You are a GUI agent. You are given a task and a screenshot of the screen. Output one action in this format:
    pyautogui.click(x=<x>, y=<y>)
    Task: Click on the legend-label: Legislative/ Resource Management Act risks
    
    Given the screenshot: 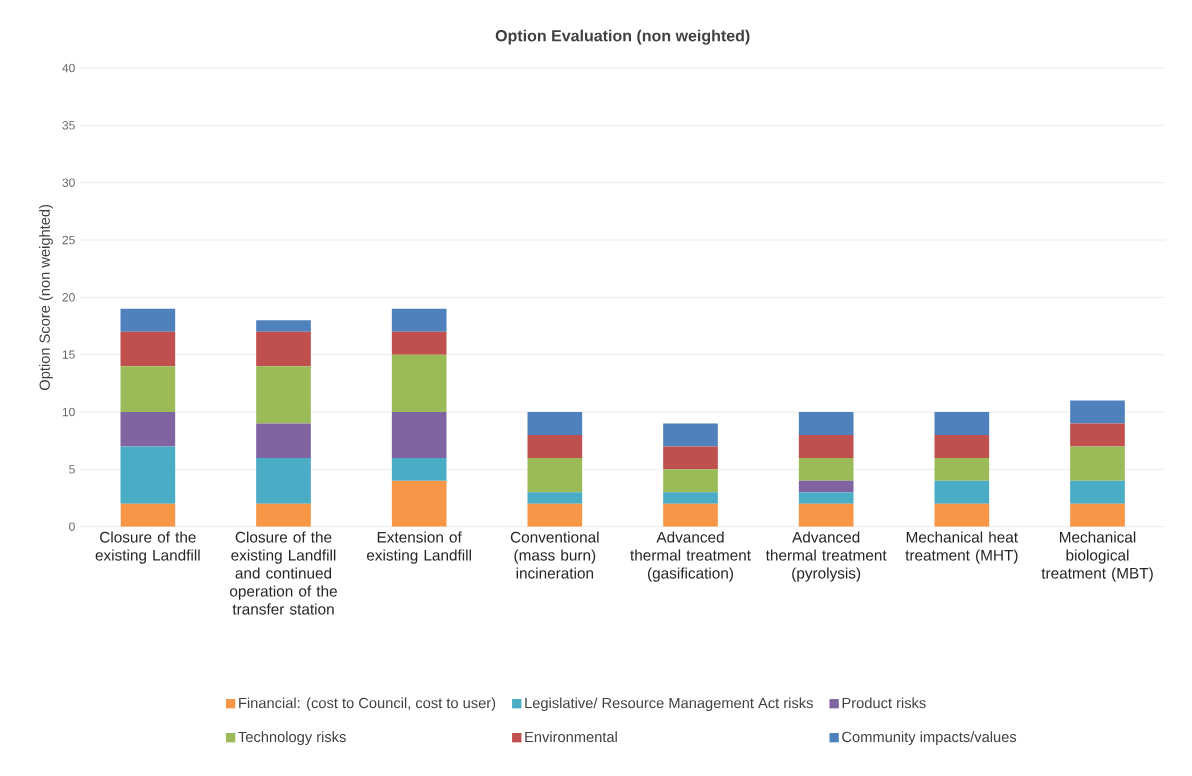 What is the action you would take?
    pyautogui.click(x=669, y=704)
    